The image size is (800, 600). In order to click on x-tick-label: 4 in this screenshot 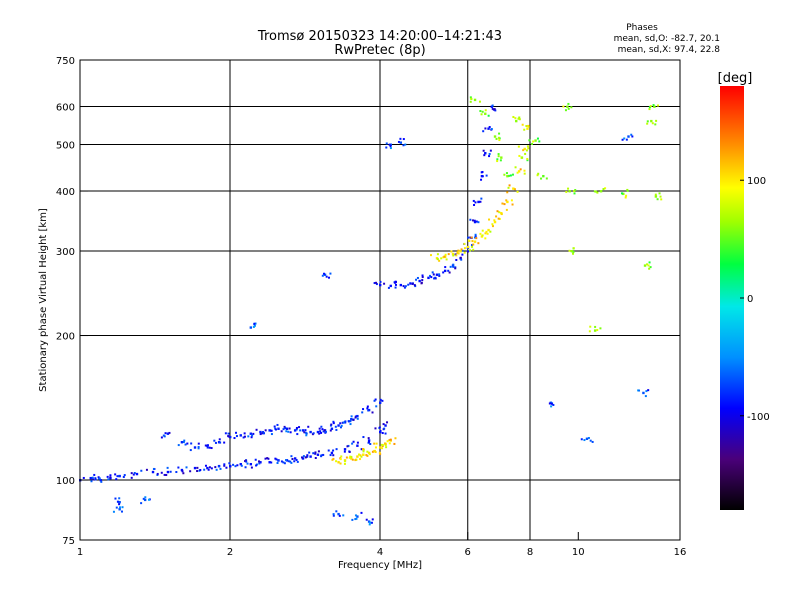, I will do `click(380, 552)`.